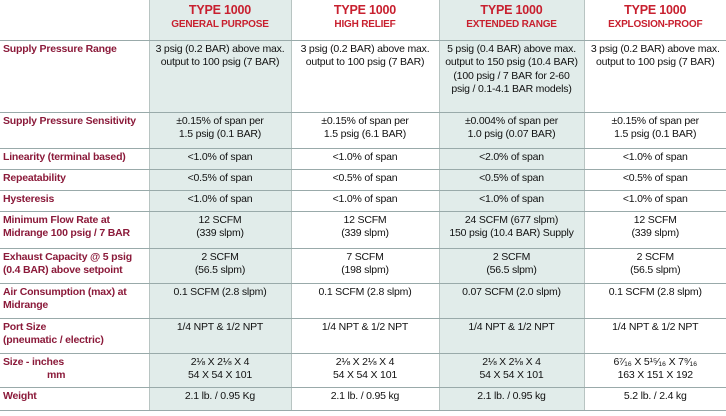 The image size is (726, 416). What do you see at coordinates (63, 270) in the screenshot?
I see `label-line: (0.4 BAR) above setpoint` at bounding box center [63, 270].